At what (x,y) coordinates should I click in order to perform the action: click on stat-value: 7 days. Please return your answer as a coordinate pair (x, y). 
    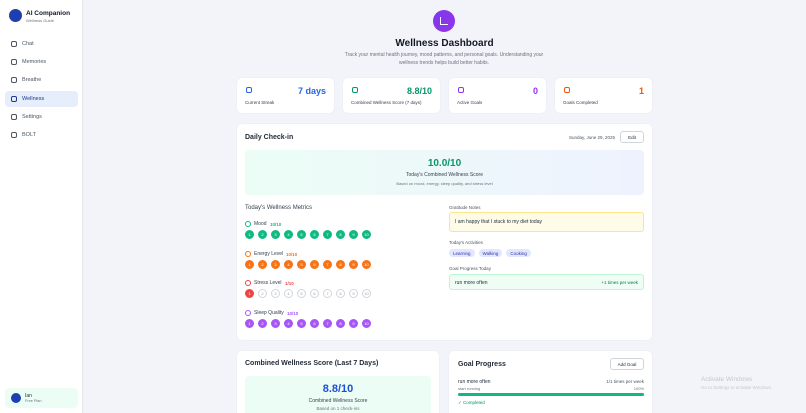
    Looking at the image, I should click on (311, 91).